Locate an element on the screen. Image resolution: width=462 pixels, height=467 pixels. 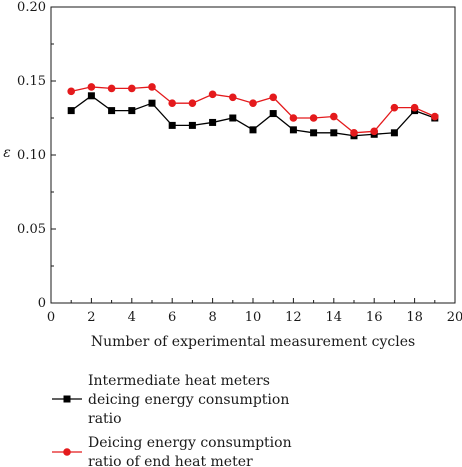
x-tick-label: 18 is located at coordinates (414, 317).